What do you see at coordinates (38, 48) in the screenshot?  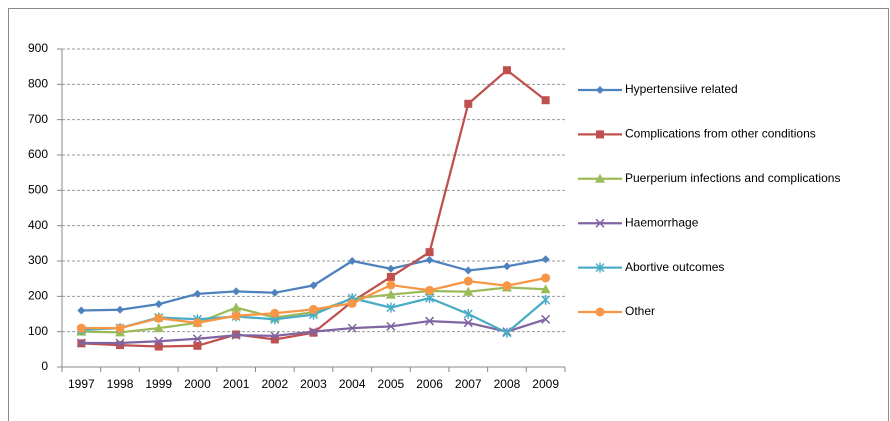 I see `y-tick-label: 900` at bounding box center [38, 48].